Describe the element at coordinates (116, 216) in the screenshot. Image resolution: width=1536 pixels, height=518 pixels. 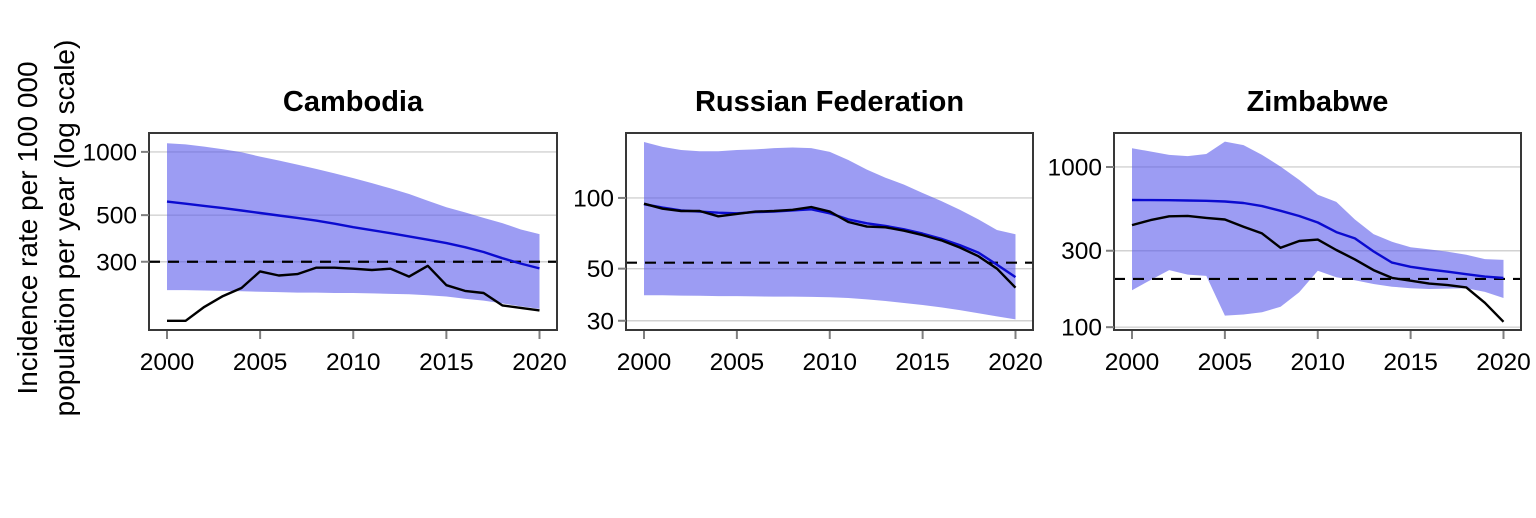
I see `y-tick-label: 500` at that location.